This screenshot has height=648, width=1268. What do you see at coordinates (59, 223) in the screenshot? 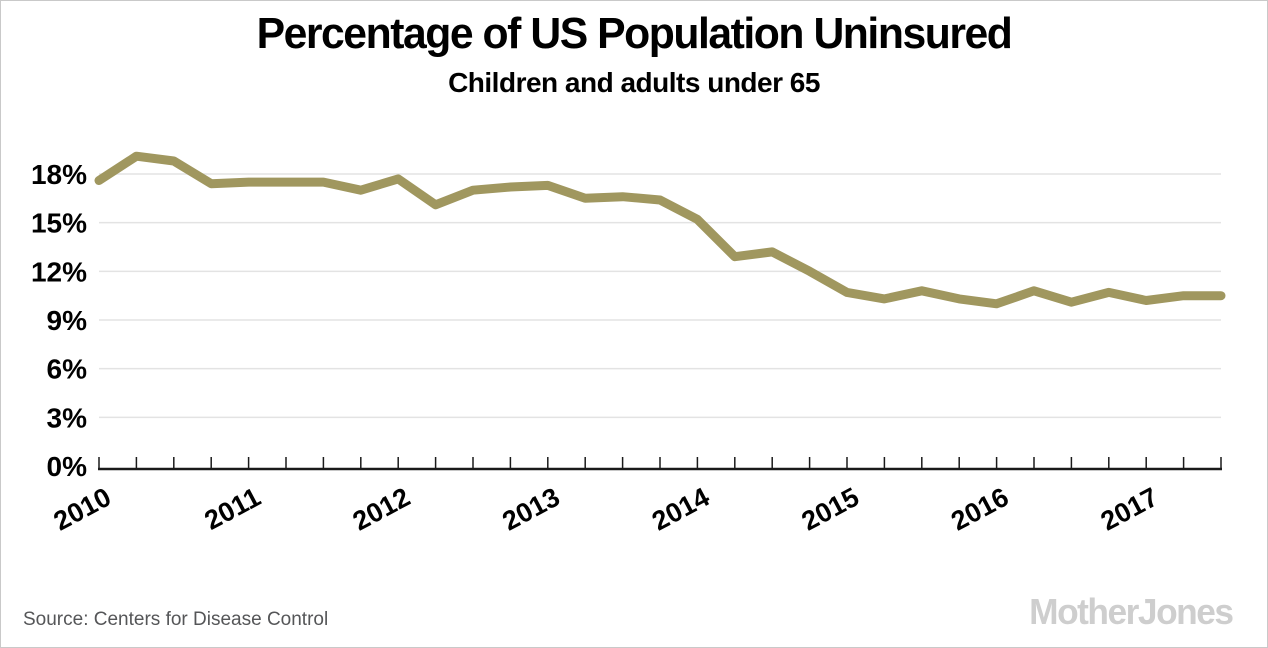
I see `y-tick-label: 15%` at bounding box center [59, 223].